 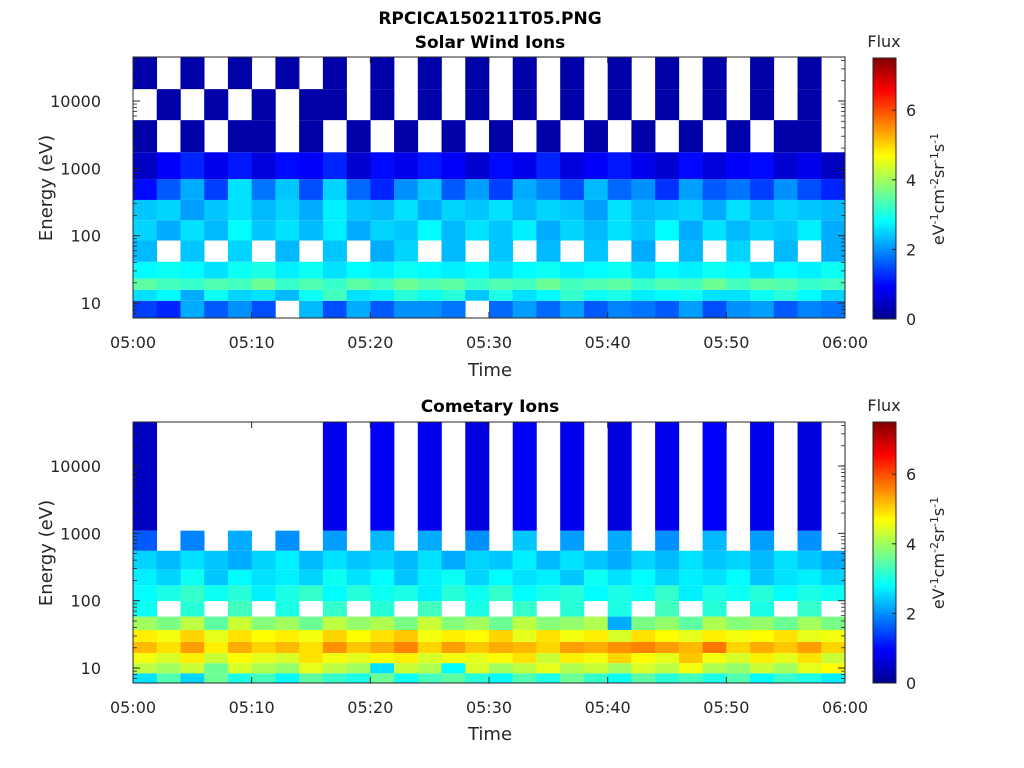 What do you see at coordinates (370, 707) in the screenshot?
I see `x-tick-label: 05:20` at bounding box center [370, 707].